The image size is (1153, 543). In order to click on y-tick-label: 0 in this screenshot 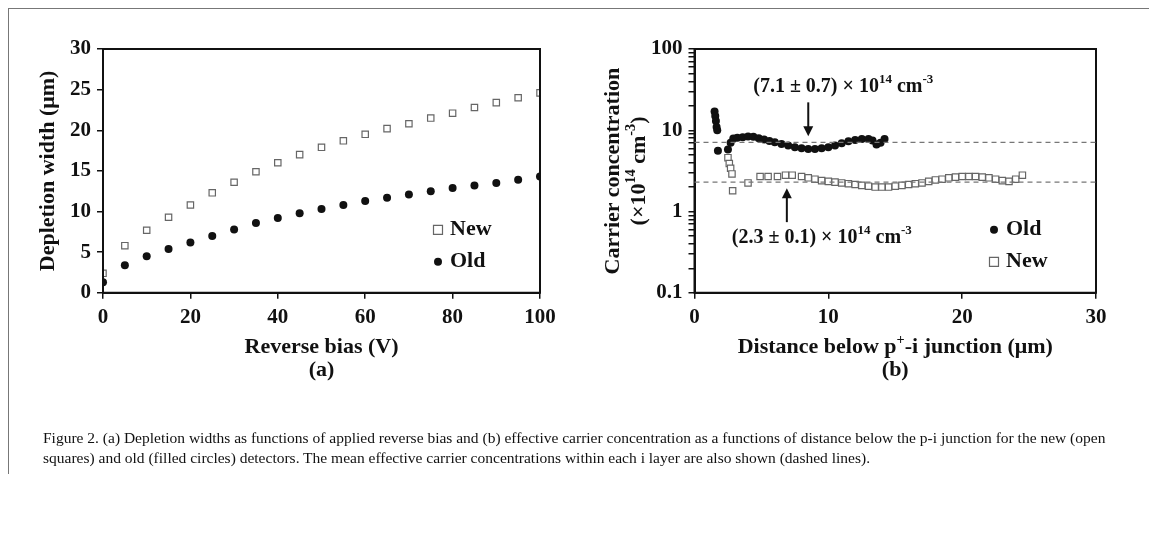, I will do `click(85, 291)`.